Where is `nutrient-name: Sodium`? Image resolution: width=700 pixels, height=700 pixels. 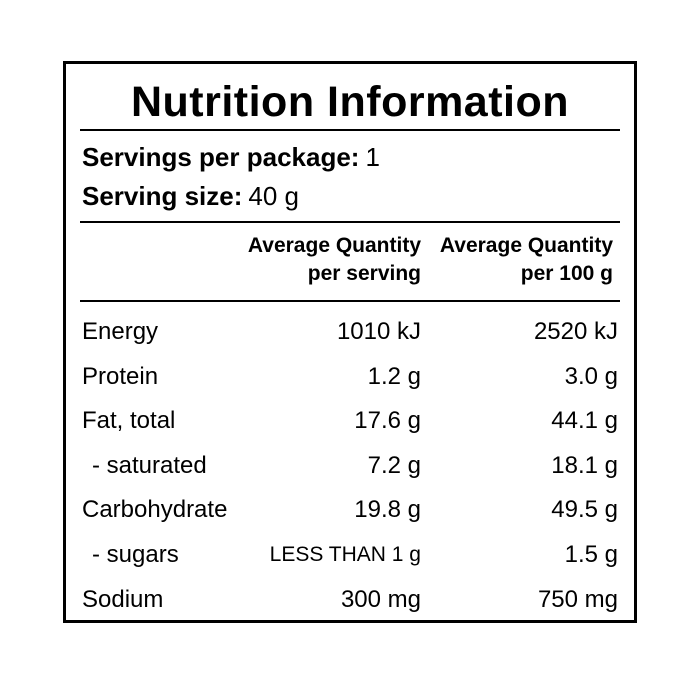 nutrient-name: Sodium is located at coordinates (123, 599).